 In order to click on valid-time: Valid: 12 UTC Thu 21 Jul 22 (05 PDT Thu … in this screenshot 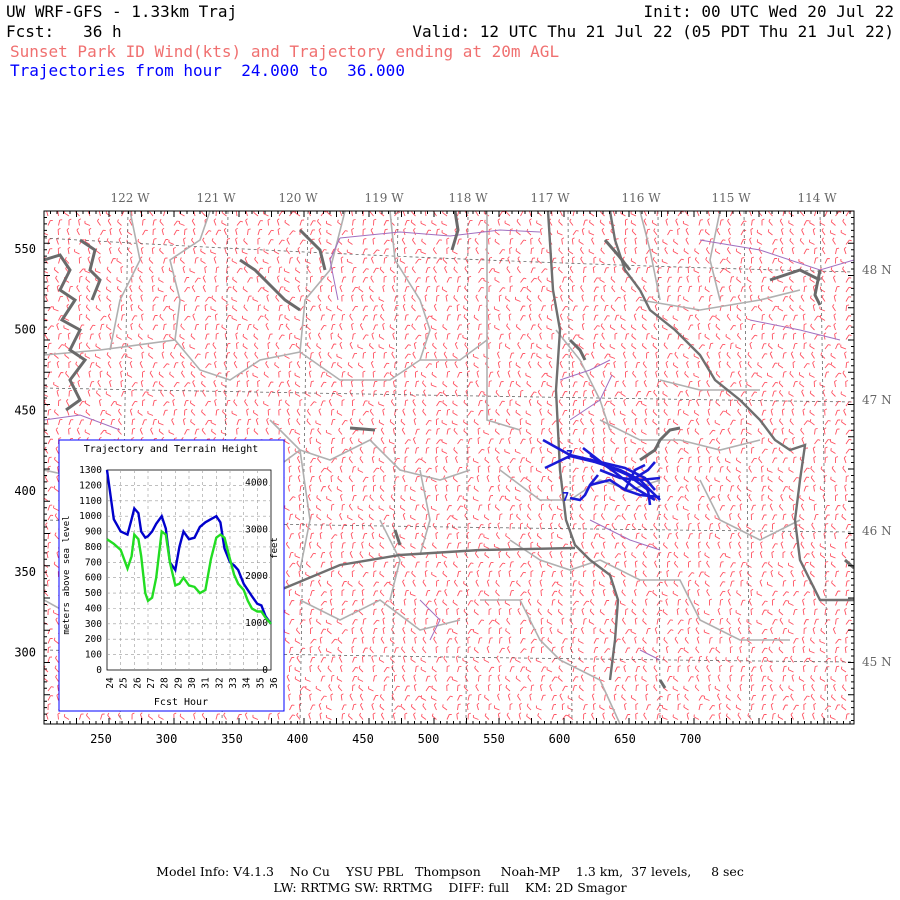, I will do `click(653, 31)`.